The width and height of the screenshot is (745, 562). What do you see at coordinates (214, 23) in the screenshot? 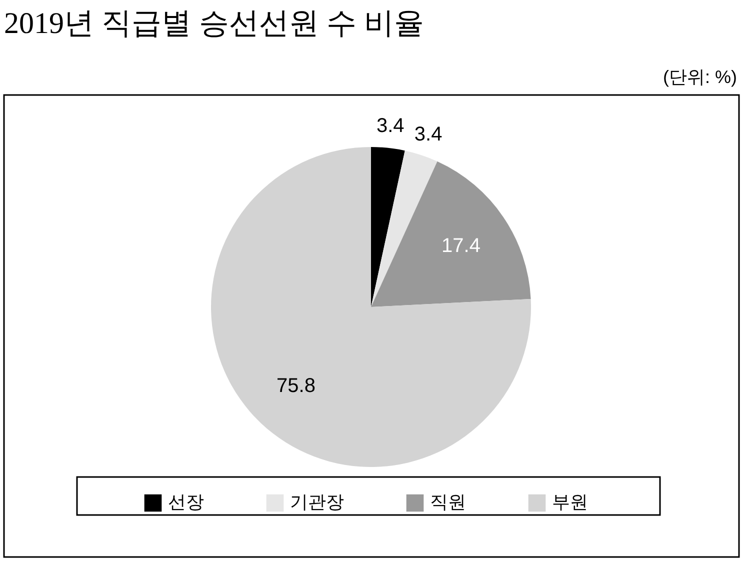
I see `chart-title: 2019년 직급별 승선선원 수 비율` at bounding box center [214, 23].